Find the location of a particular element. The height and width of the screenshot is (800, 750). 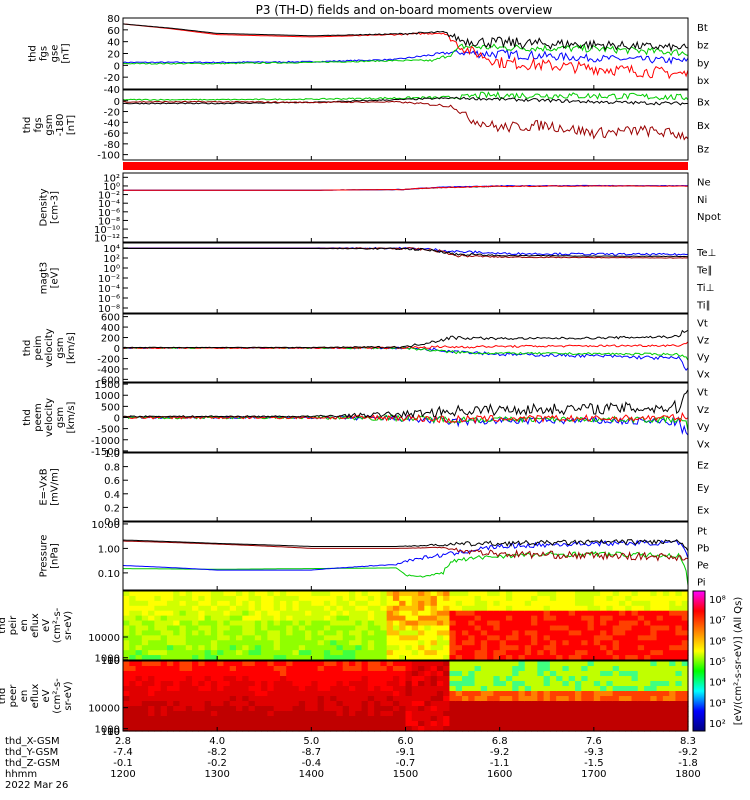

y-axis-label: magt3[eV] is located at coordinates (50, 278).